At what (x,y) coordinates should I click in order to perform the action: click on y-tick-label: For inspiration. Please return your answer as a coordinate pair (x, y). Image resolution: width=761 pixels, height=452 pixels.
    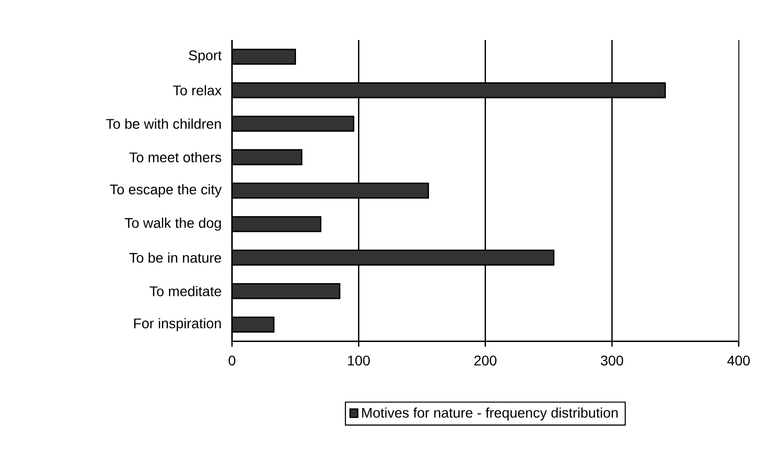
    Looking at the image, I should click on (177, 325).